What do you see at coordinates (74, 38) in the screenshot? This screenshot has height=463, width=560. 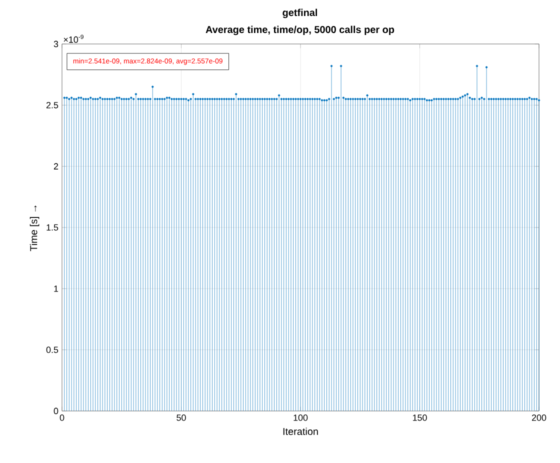 I see `text: ×10$^{-9}$` at bounding box center [74, 38].